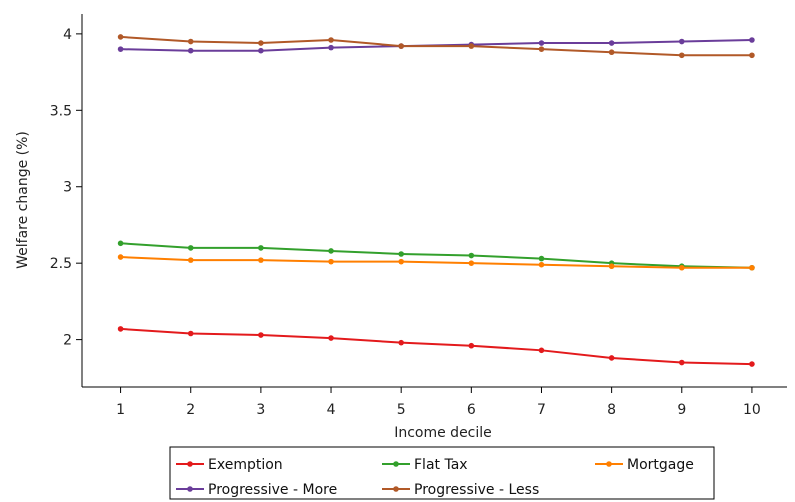  I want to click on x-tick-label: 1, so click(120, 410).